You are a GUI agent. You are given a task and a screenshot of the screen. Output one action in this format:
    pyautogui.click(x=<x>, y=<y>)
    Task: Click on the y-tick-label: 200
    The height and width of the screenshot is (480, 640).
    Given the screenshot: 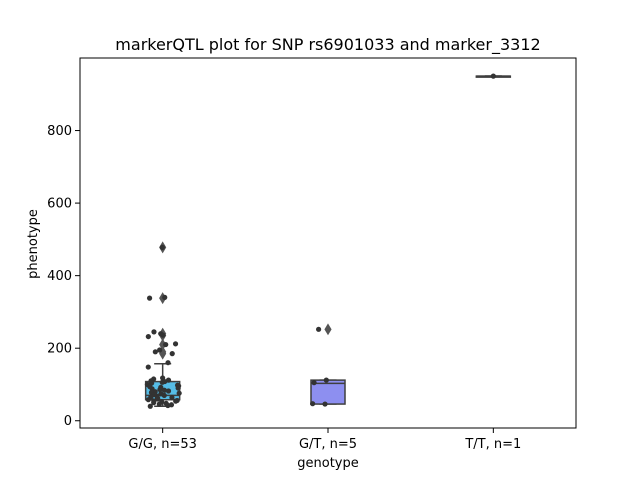 What is the action you would take?
    pyautogui.click(x=59, y=349)
    